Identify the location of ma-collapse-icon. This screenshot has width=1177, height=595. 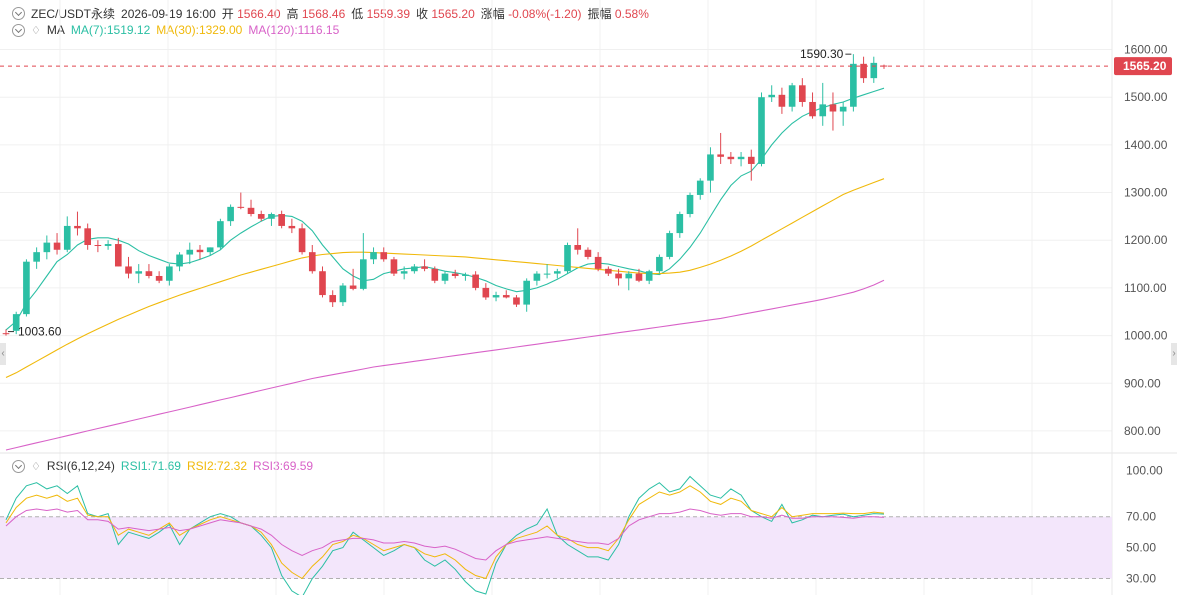
(18, 30).